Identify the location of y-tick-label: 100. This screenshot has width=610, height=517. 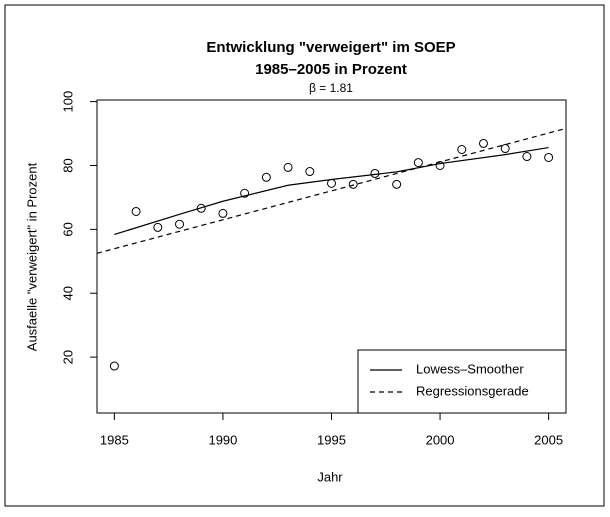
(67, 102).